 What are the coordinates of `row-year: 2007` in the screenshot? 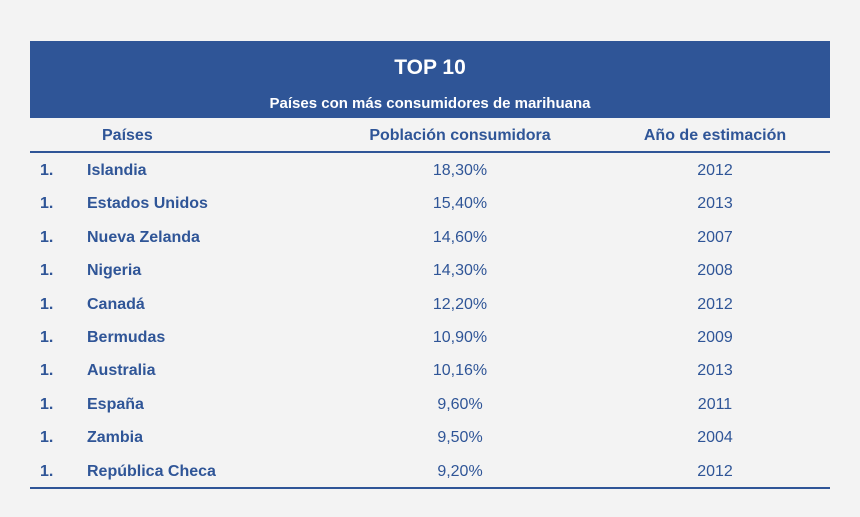 It's located at (715, 237).